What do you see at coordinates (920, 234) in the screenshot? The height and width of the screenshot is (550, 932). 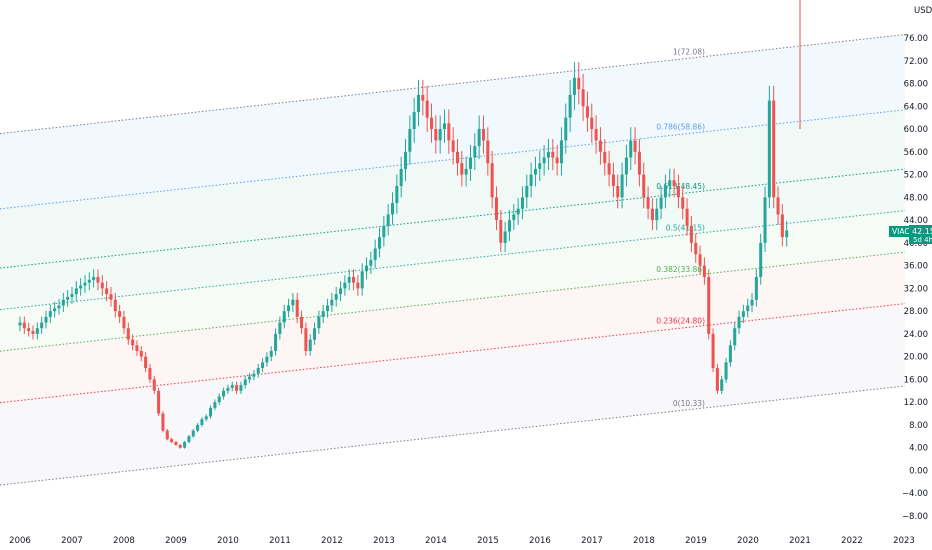 I see `price-tag-box` at bounding box center [920, 234].